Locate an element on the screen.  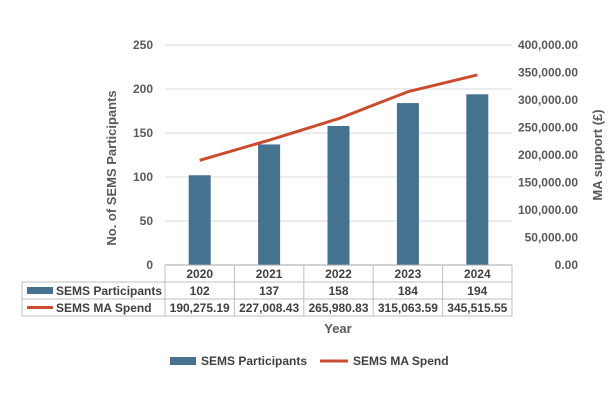
series-line is located at coordinates (338, 117).